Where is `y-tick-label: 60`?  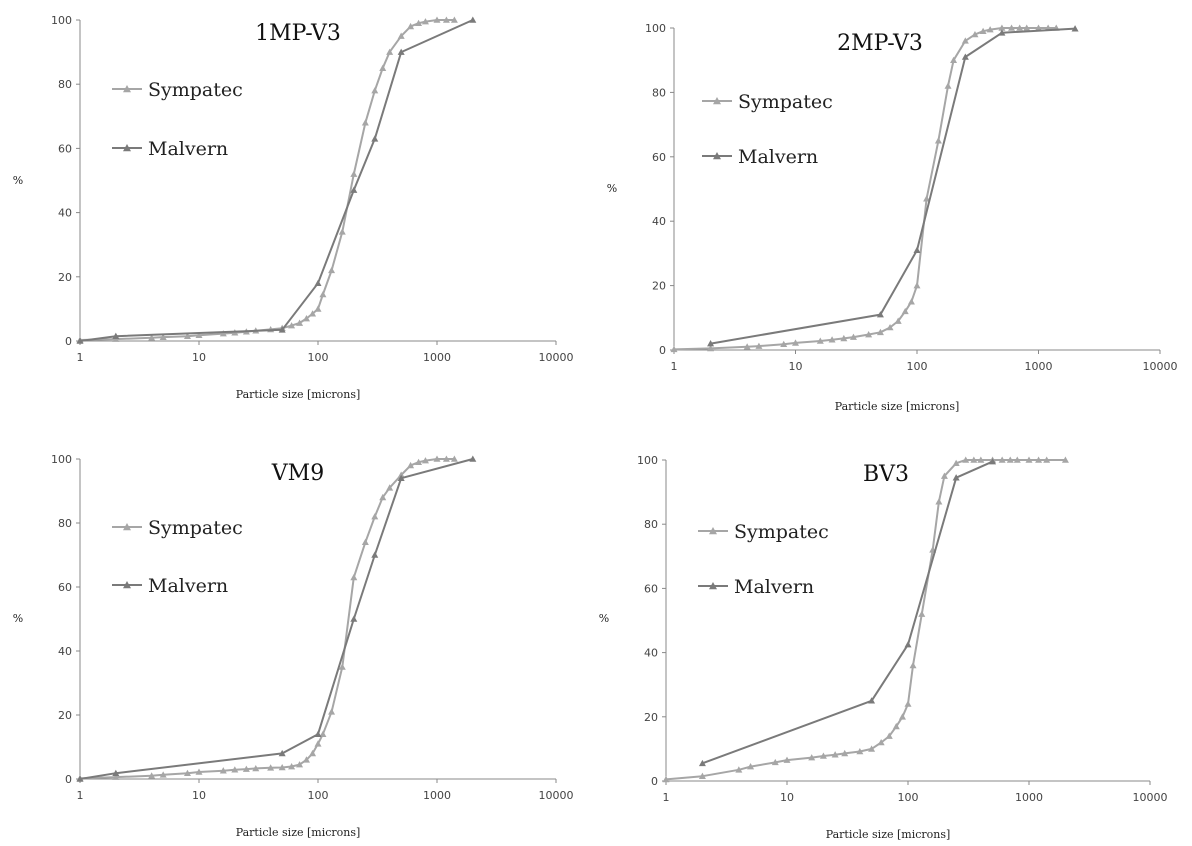 y-tick-label: 60 is located at coordinates (65, 587).